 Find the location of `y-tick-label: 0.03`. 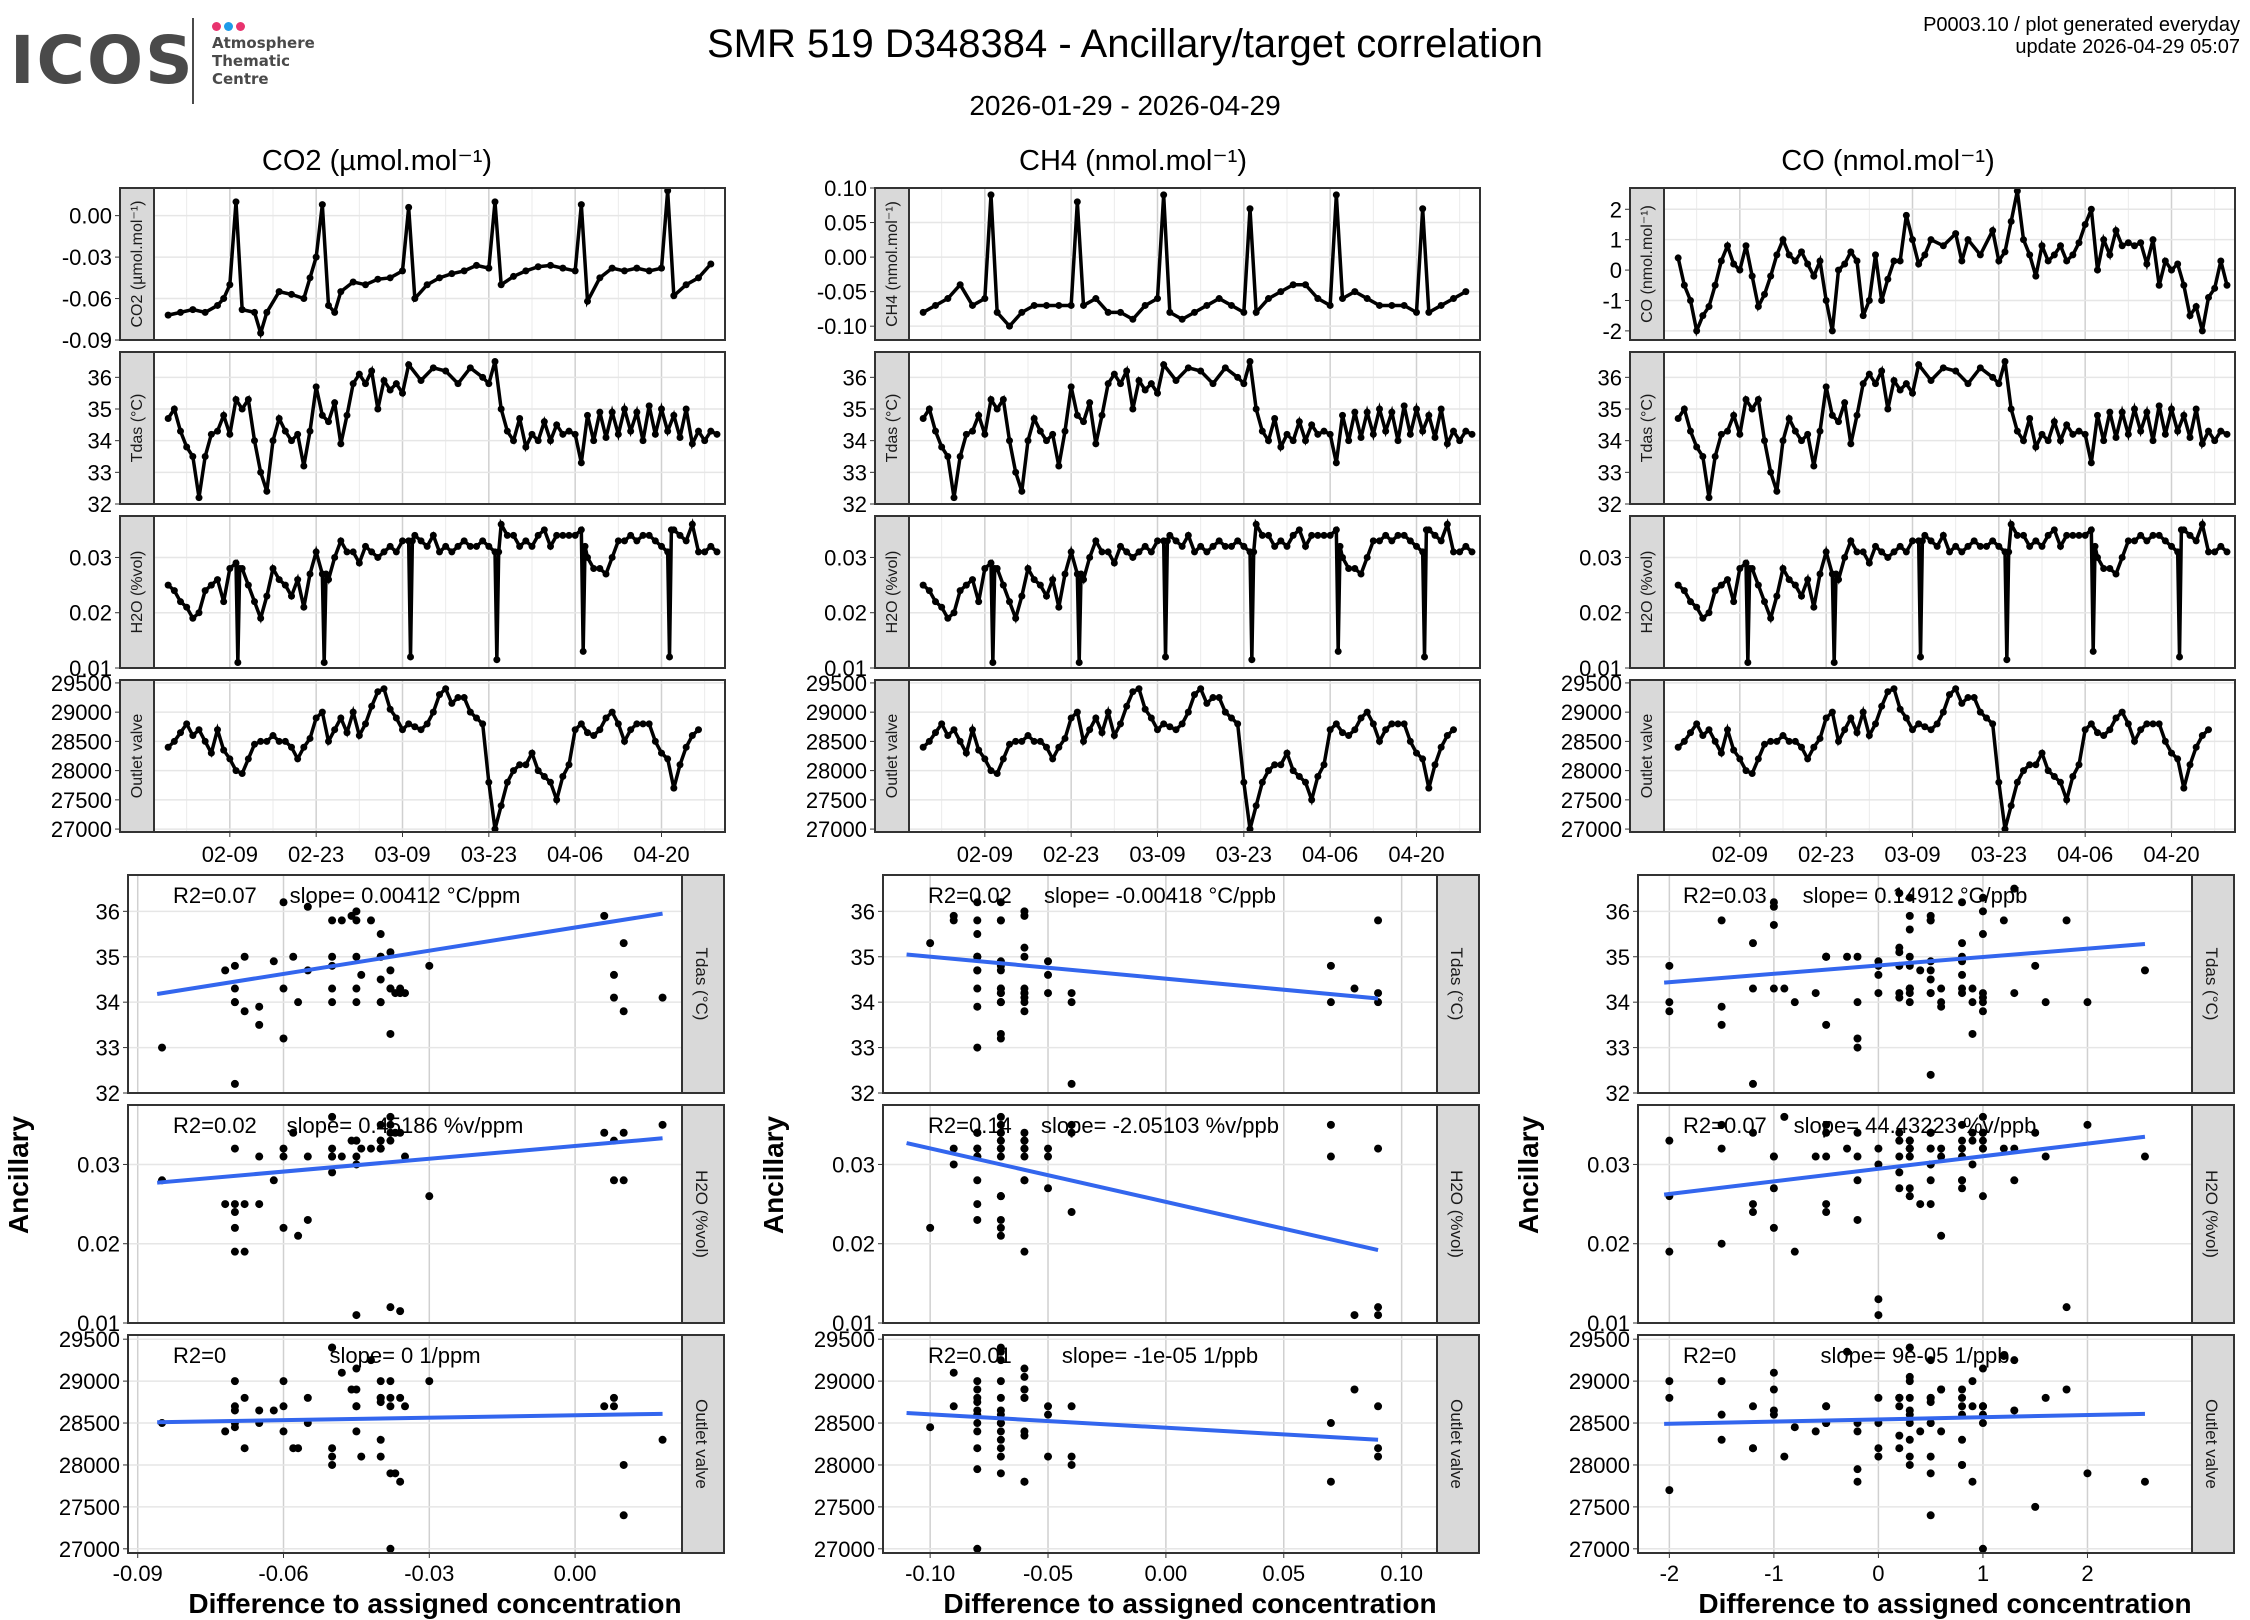

y-tick-label: 0.03 is located at coordinates (1608, 1164).